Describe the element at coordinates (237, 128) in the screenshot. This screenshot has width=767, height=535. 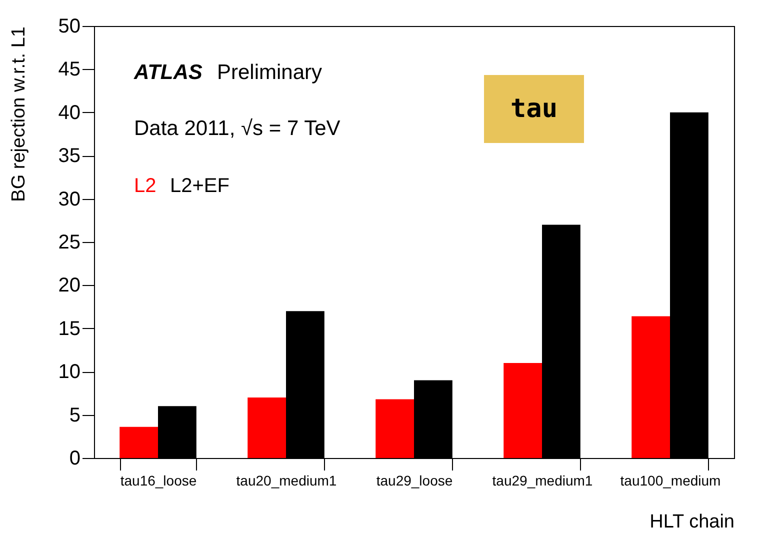
I see `annotation: Data 2011, √s = 7 TeV` at that location.